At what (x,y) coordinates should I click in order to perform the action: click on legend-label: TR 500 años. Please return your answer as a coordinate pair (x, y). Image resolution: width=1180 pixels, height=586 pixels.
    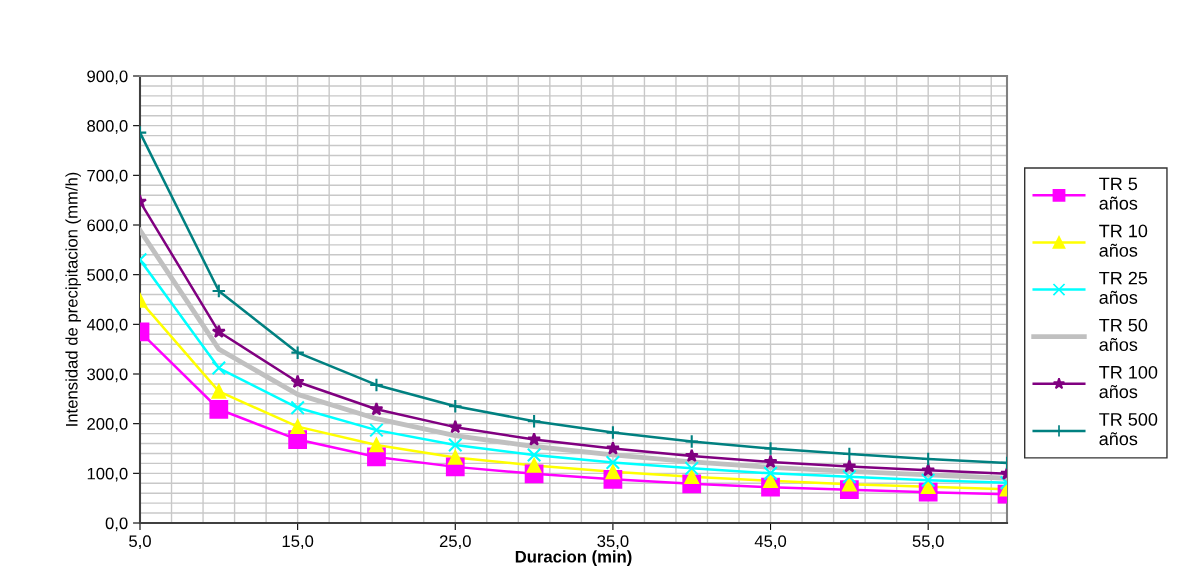
    Looking at the image, I should click on (1128, 429).